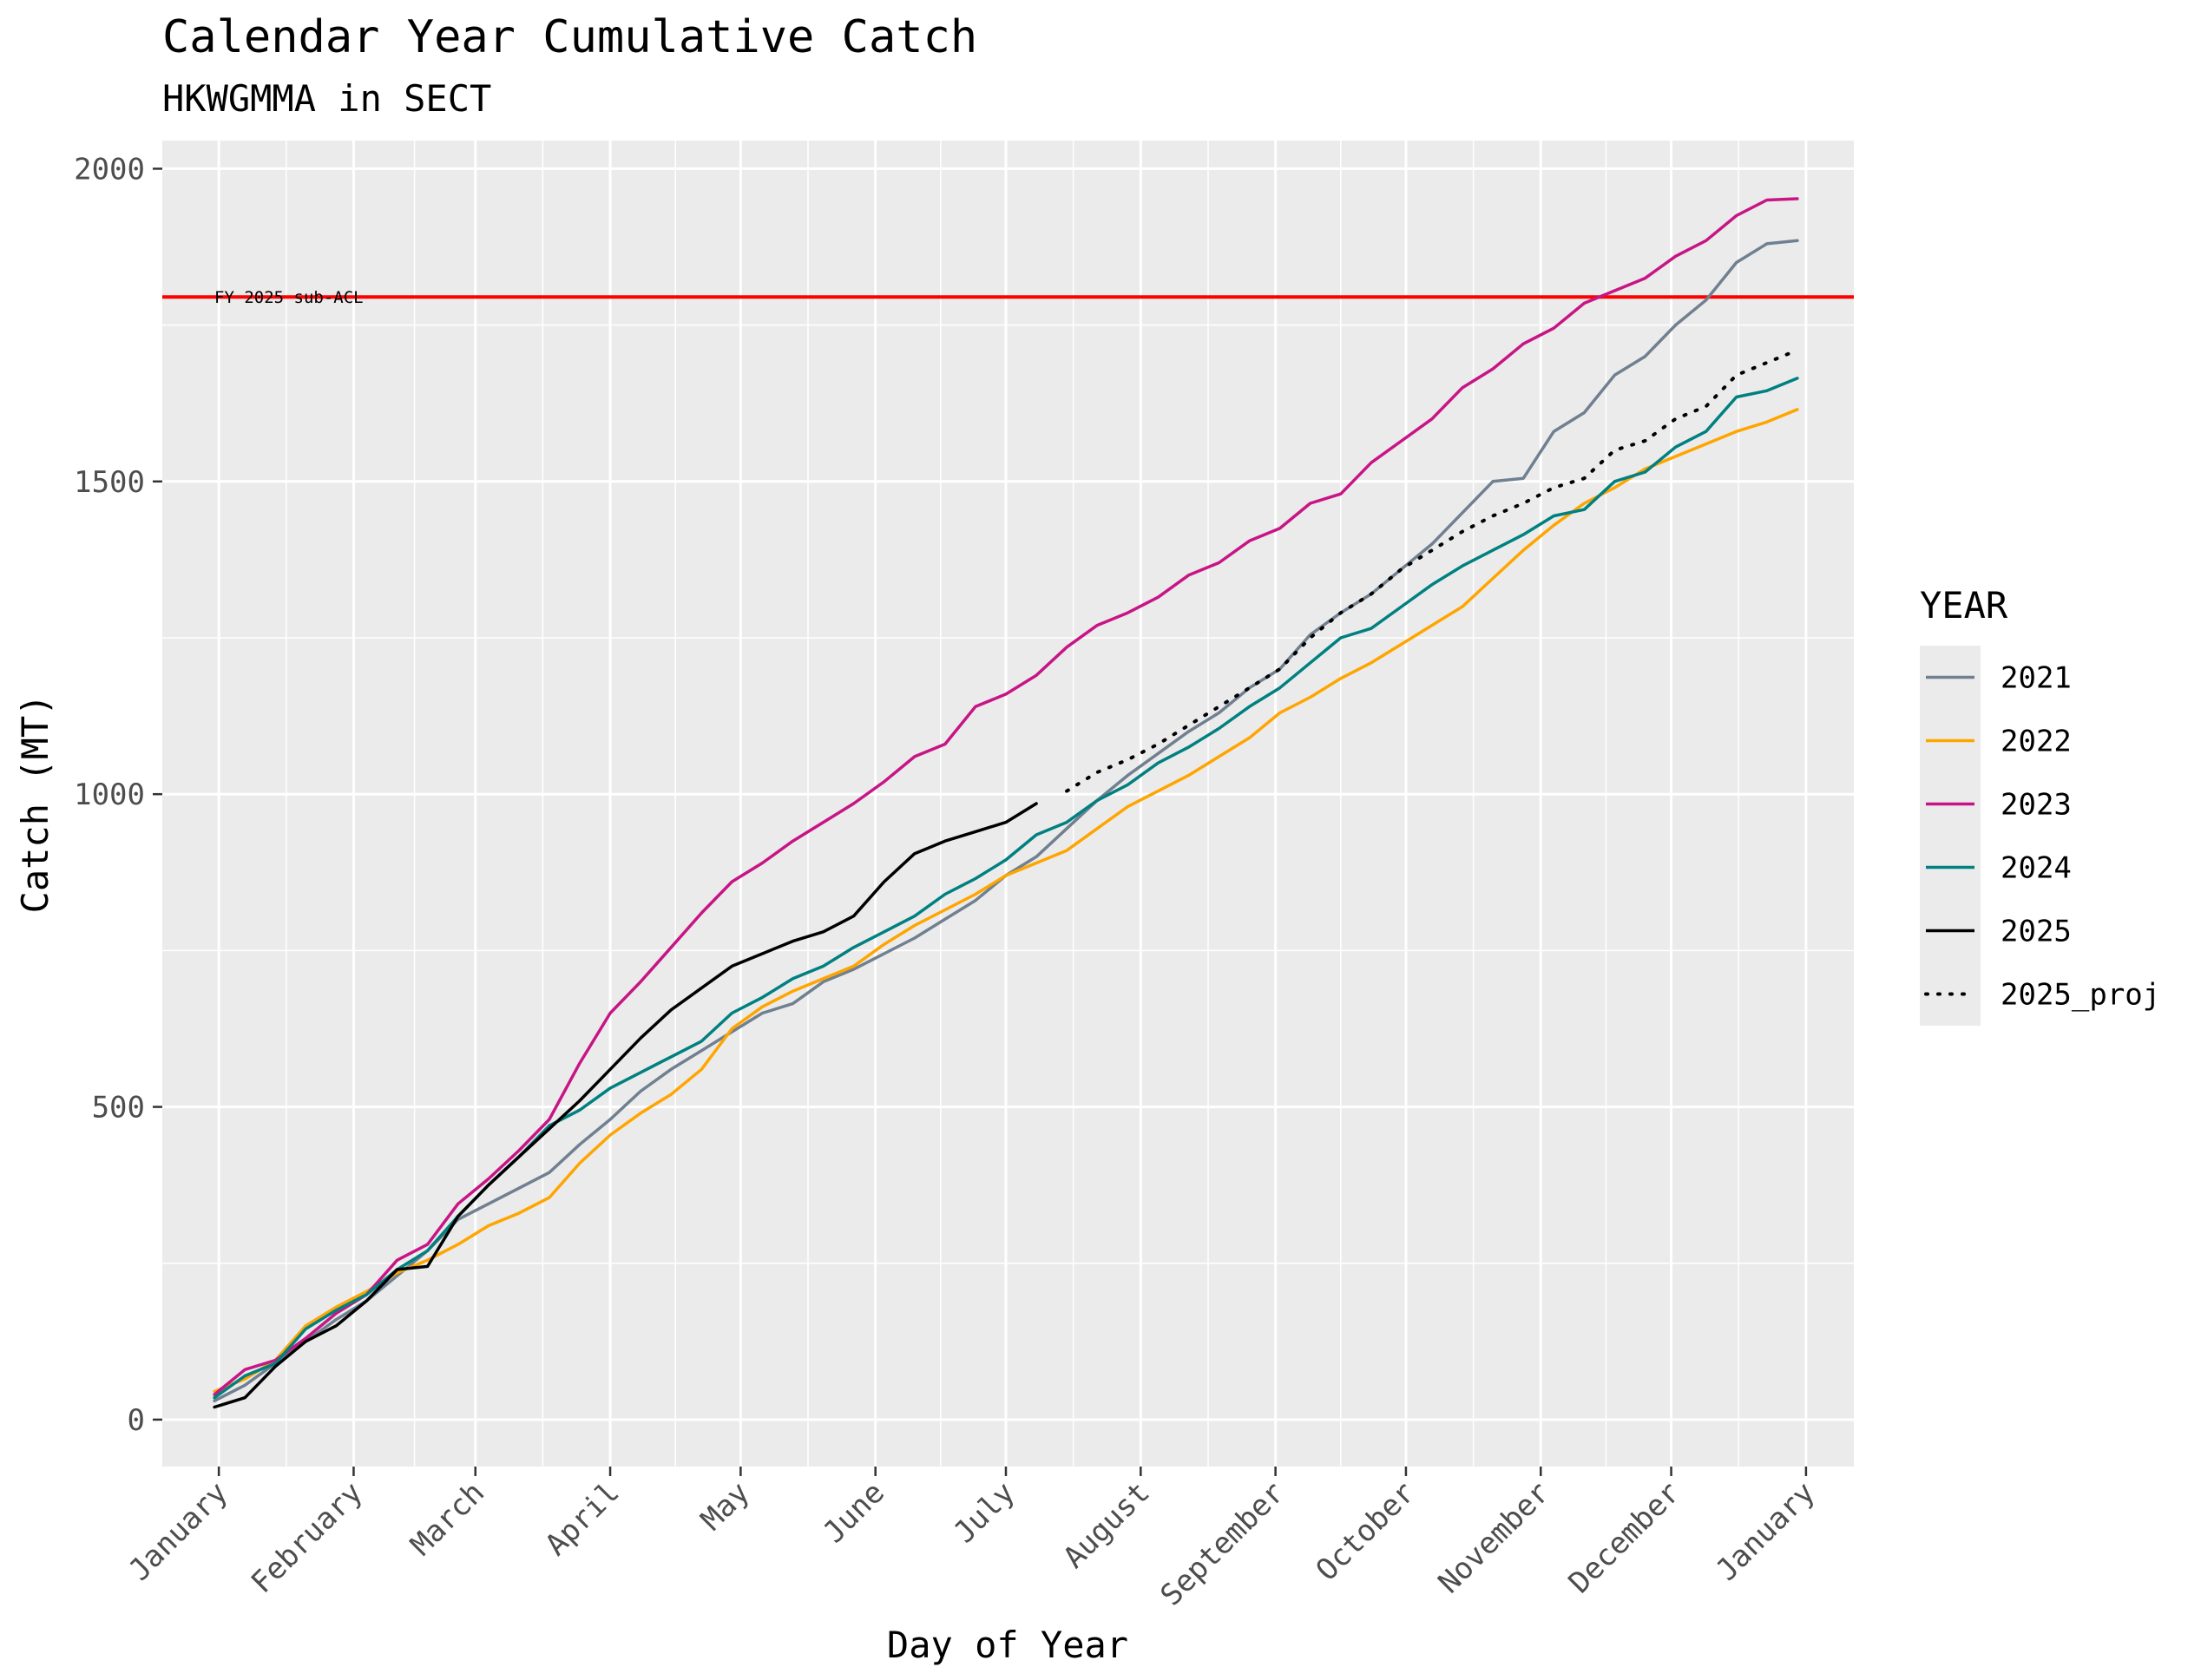 This screenshot has height=1680, width=2201. What do you see at coordinates (854, 1512) in the screenshot?
I see `x-tick-label: June` at bounding box center [854, 1512].